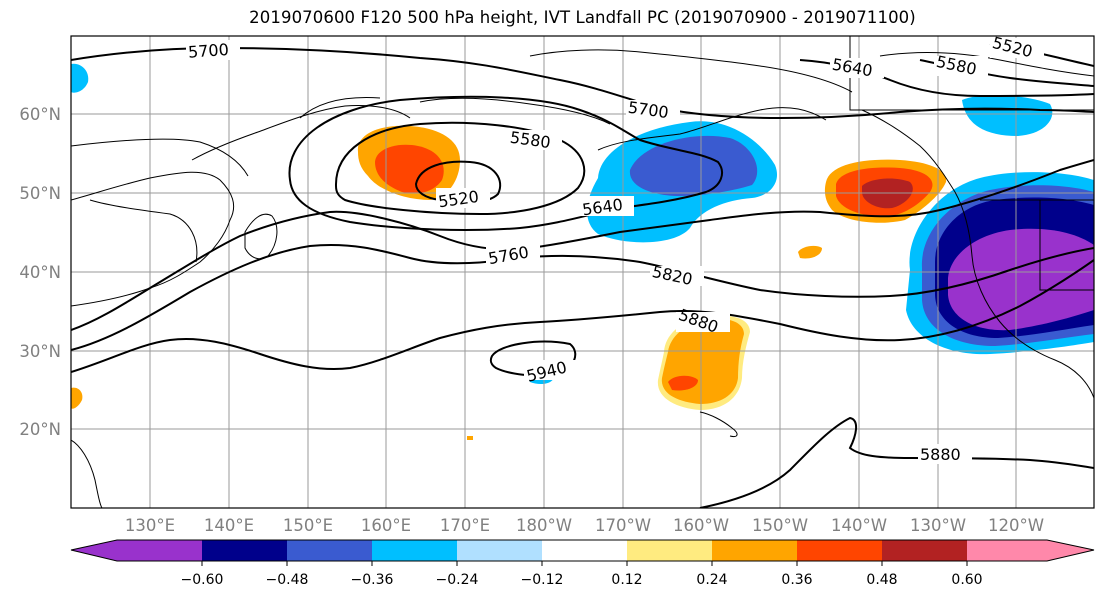  Describe the element at coordinates (40, 429) in the screenshot. I see `lat-label: 20°N` at that location.